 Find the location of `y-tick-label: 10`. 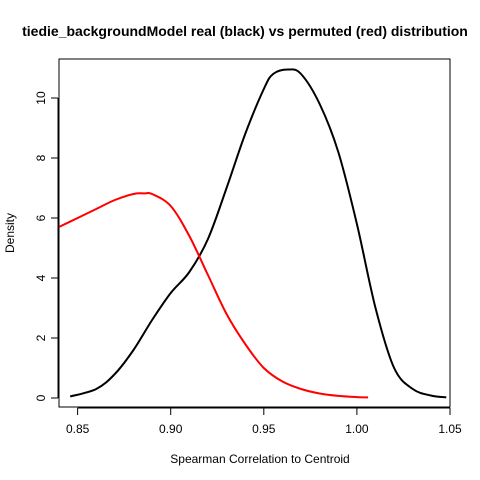

y-tick-label: 10 is located at coordinates (41, 98).